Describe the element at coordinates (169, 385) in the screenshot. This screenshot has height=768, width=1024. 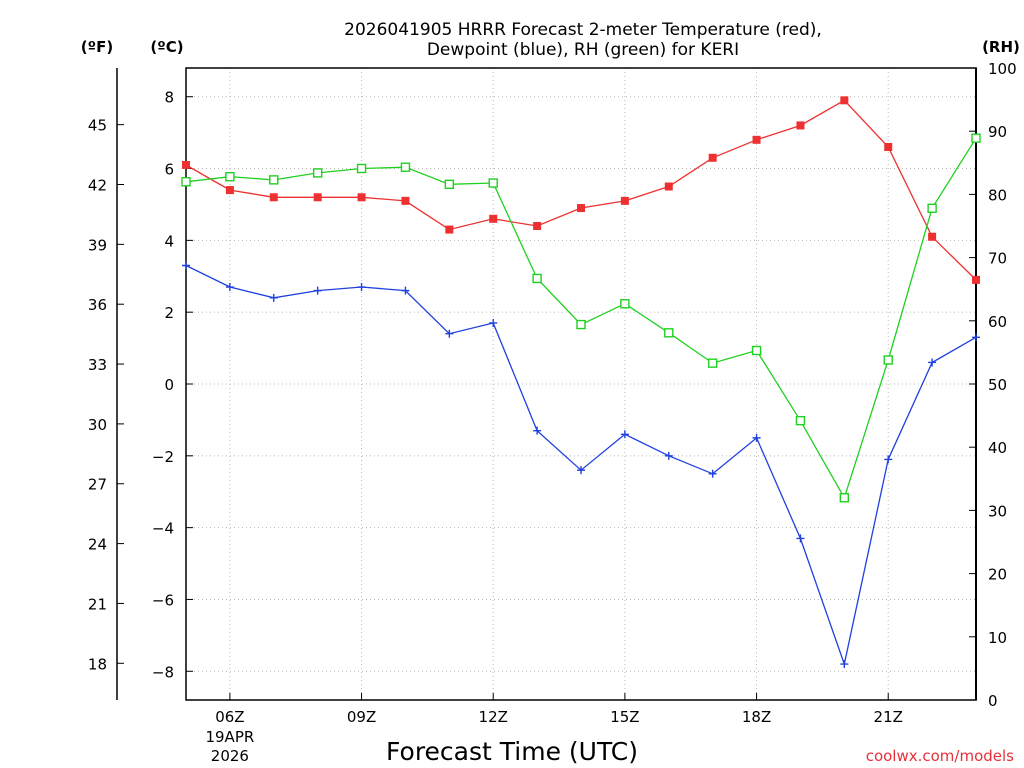
I see `celsius-tick-label: 0` at that location.